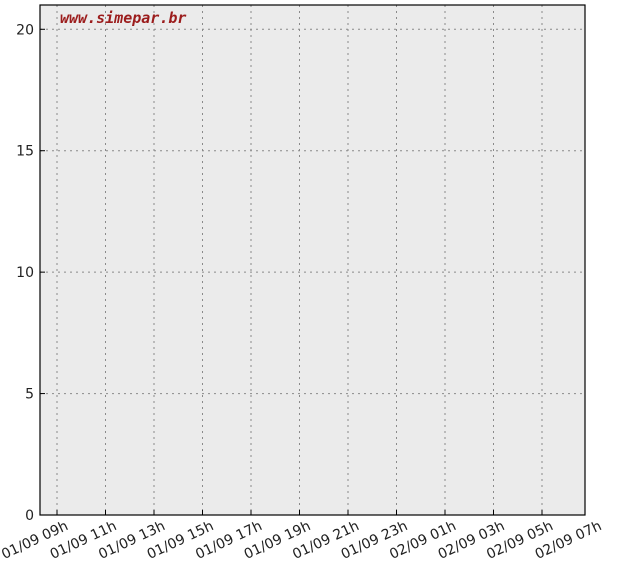 The width and height of the screenshot is (640, 588). Describe the element at coordinates (25, 152) in the screenshot. I see `y-tick-label: 15` at that location.